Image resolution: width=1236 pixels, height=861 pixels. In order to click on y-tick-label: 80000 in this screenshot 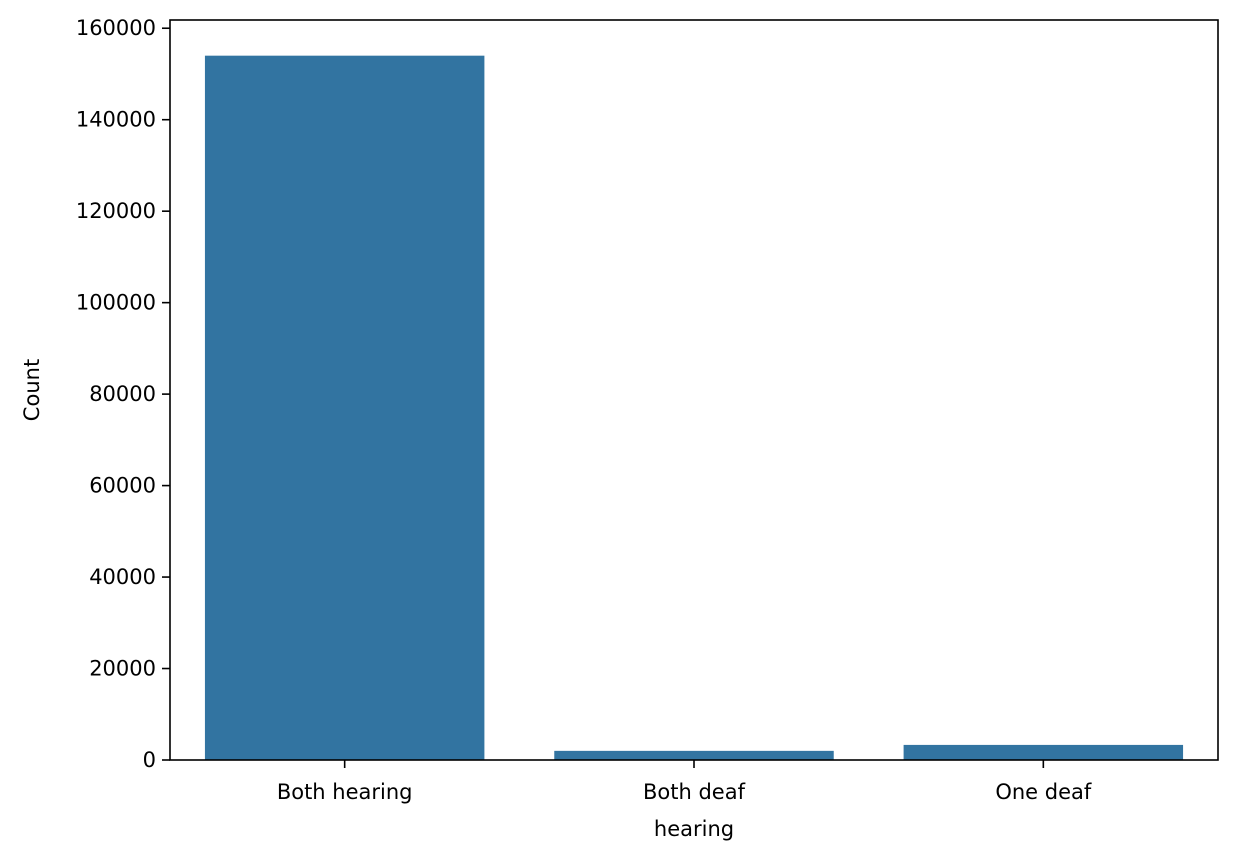, I will do `click(122, 394)`.